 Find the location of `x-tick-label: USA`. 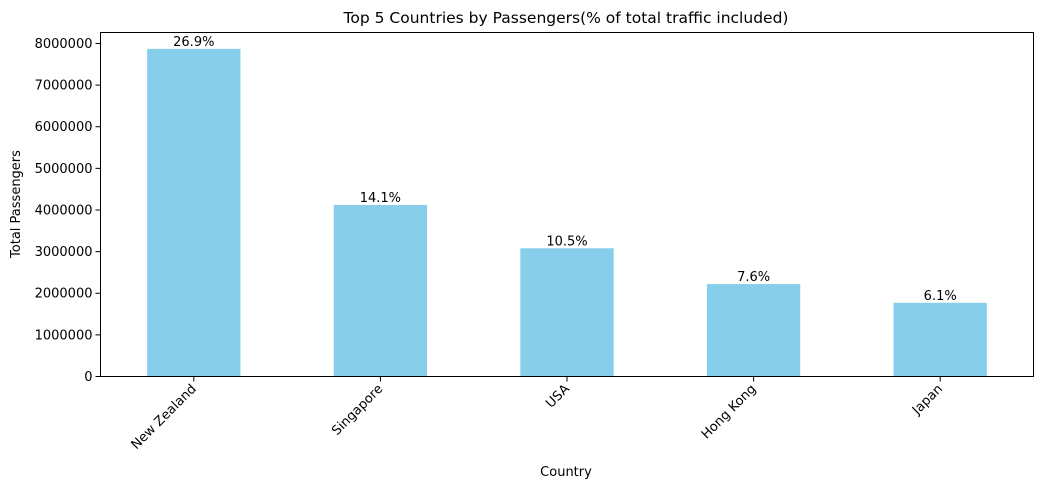

x-tick-label: USA is located at coordinates (558, 397).